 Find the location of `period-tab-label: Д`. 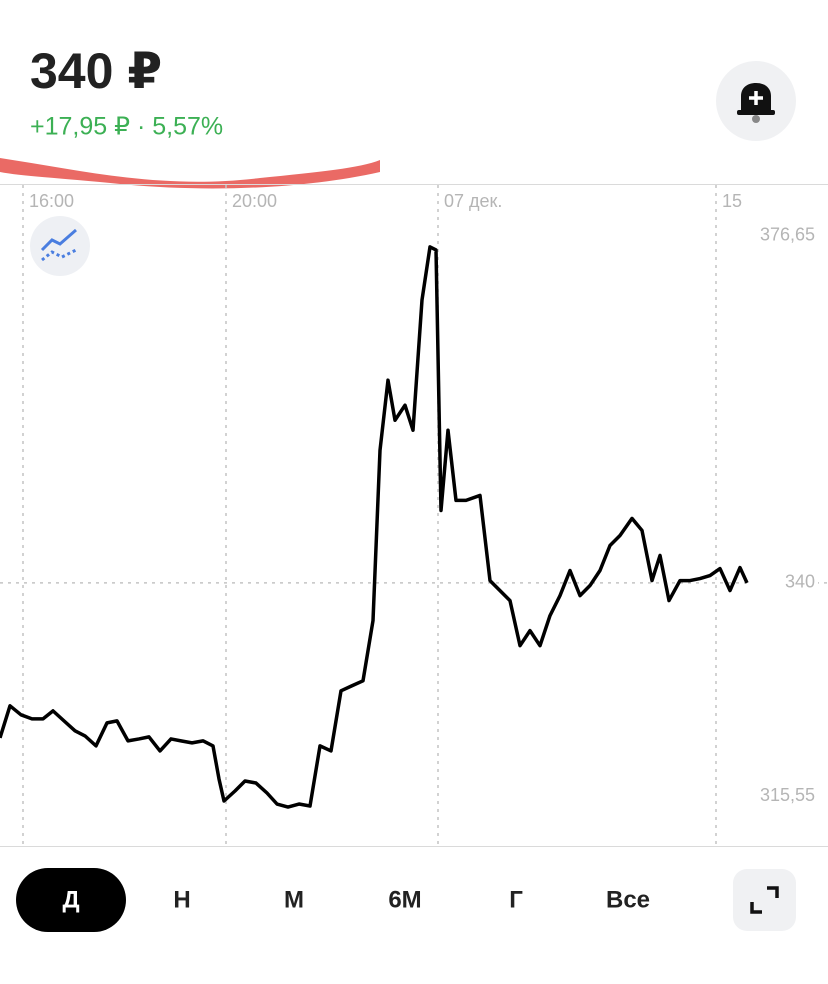

period-tab-label: Д is located at coordinates (70, 899).